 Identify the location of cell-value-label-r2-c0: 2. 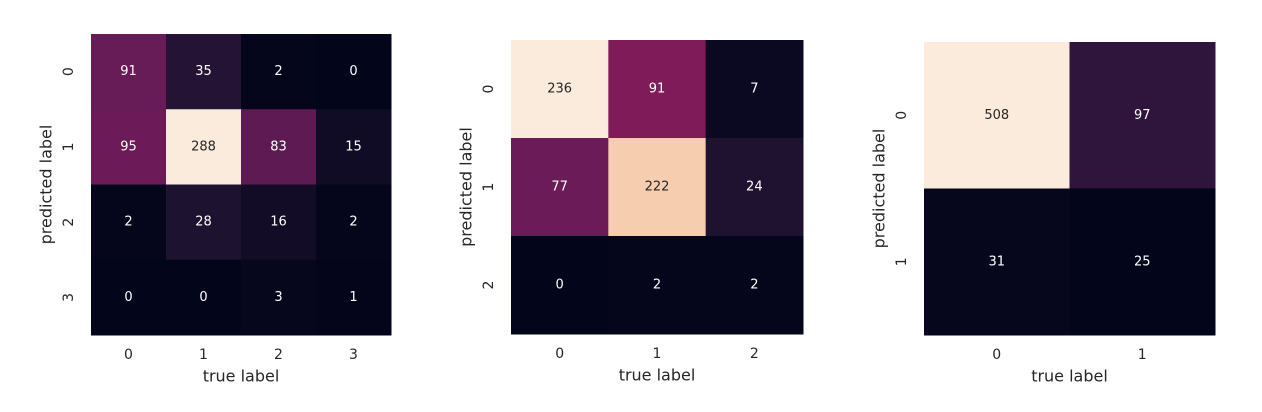
(128, 222).